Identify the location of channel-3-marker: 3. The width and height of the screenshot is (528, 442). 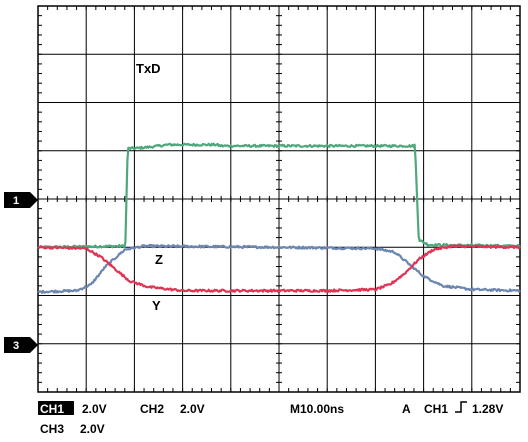
(21, 345).